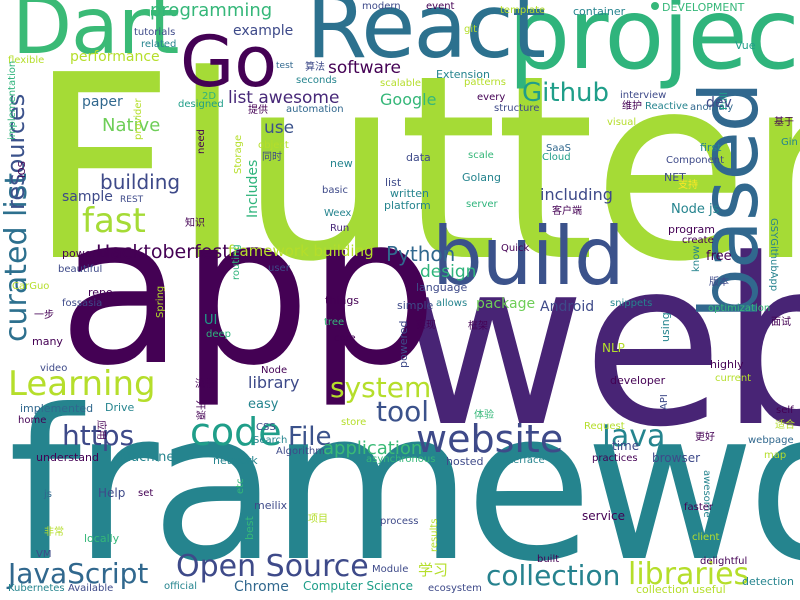 This screenshot has width=800, height=600. Describe the element at coordinates (482, 177) in the screenshot. I see `word-golang: Golang` at that location.